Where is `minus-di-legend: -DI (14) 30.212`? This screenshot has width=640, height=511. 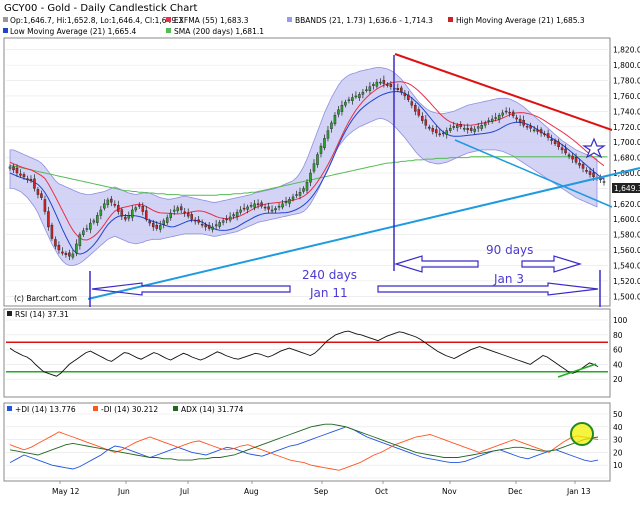
minus-di-legend: -DI (14) 30.212 is located at coordinates (129, 409).